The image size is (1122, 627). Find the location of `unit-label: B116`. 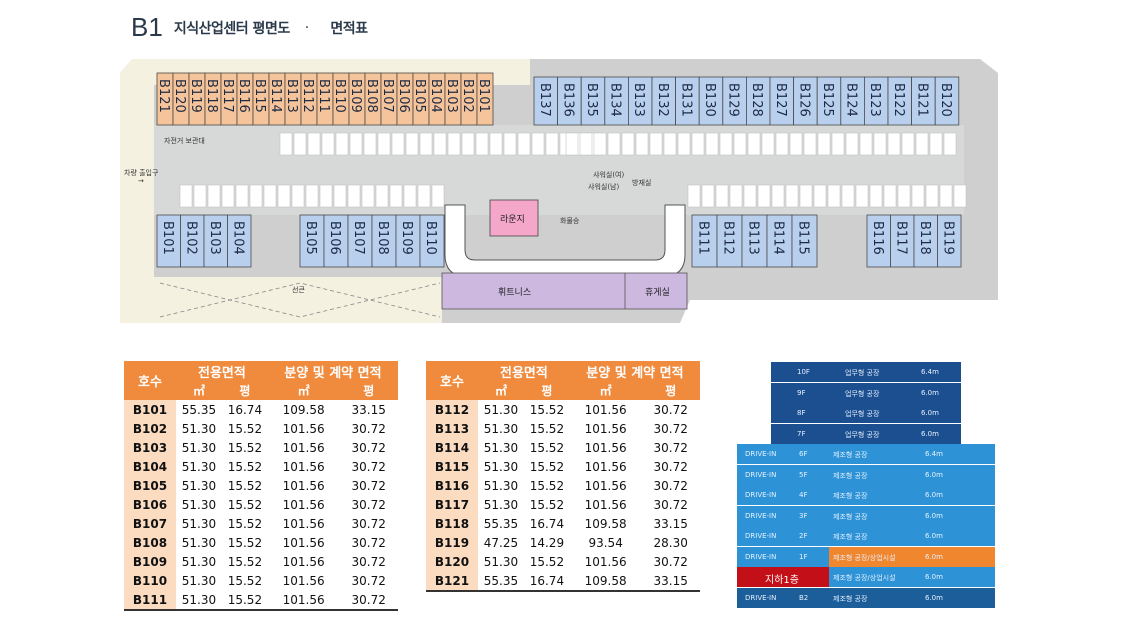

unit-label: B116 is located at coordinates (243, 96).